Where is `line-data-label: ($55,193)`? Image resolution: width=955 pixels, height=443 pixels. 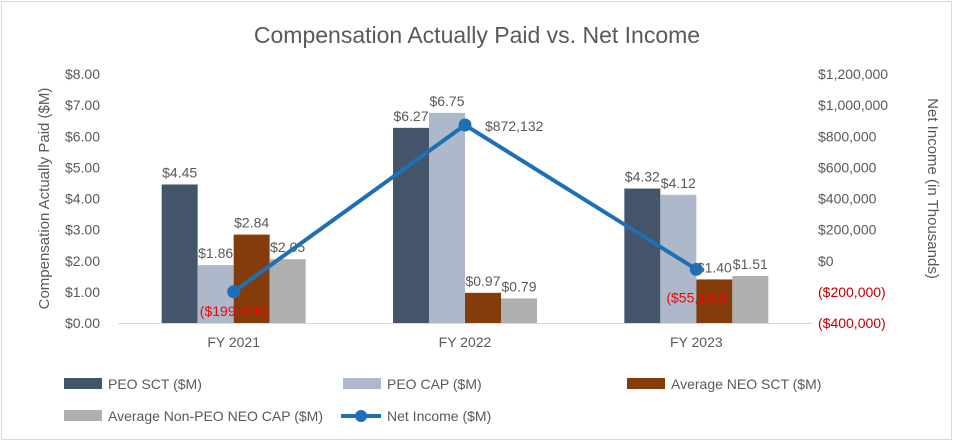 line-data-label: ($55,193) is located at coordinates (696, 297).